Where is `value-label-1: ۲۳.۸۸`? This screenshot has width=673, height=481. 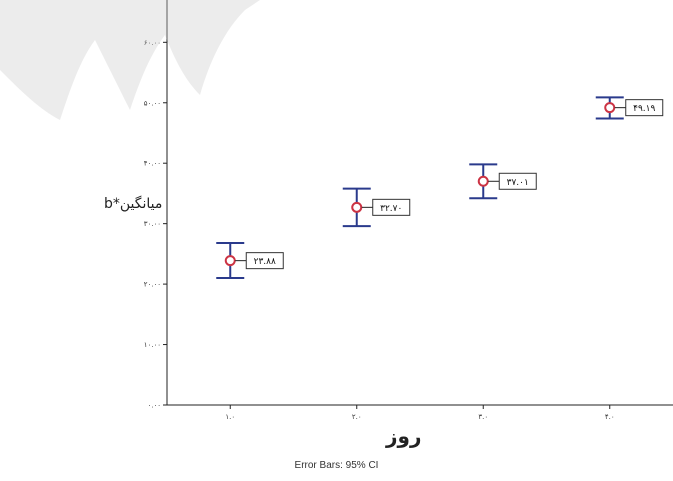 value-label-1: ۲۳.۸۸ is located at coordinates (265, 262).